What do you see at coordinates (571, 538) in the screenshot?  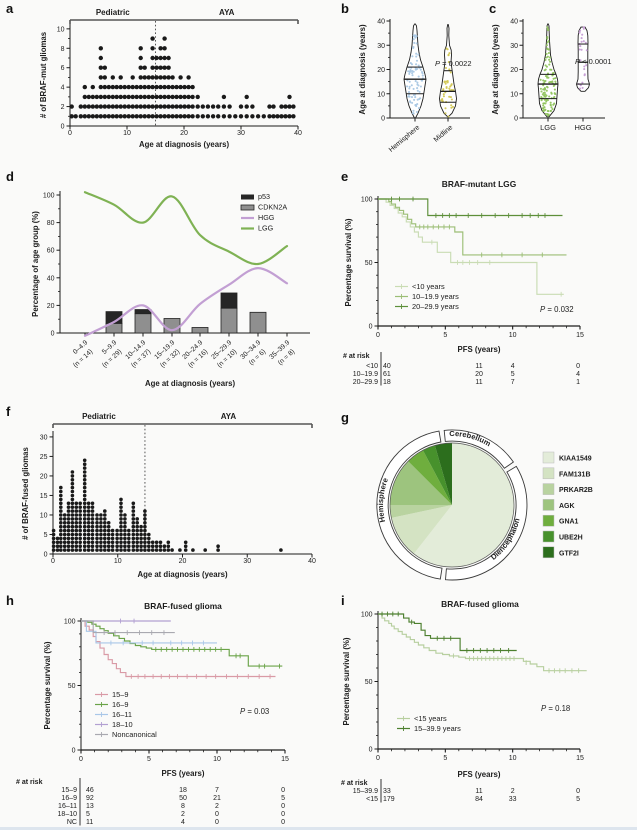 I see `svg-text: UBE2H` at bounding box center [571, 538].